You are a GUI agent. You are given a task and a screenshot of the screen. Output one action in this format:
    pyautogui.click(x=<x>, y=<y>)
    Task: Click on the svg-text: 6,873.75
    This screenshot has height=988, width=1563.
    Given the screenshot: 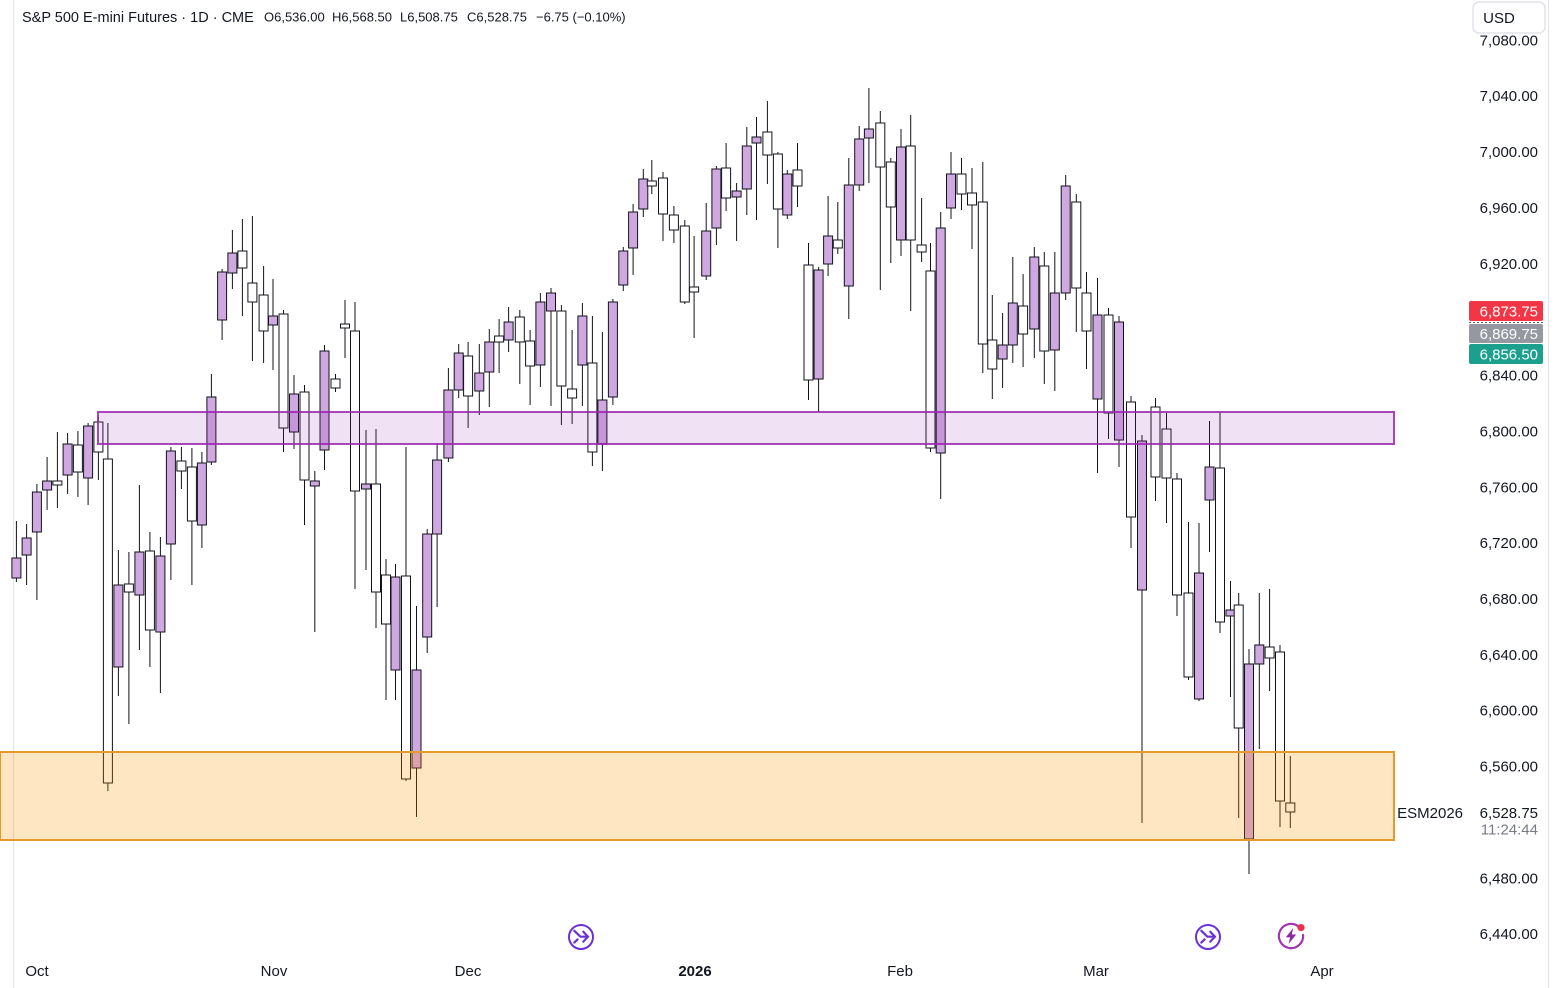 What is the action you would take?
    pyautogui.click(x=1509, y=311)
    